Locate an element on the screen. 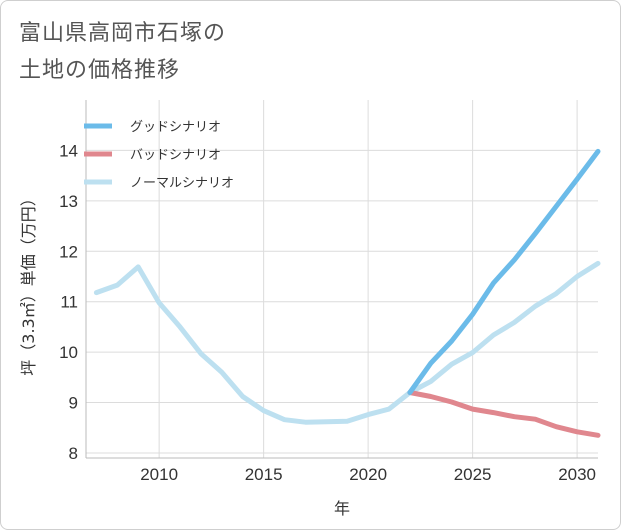  legend-label-normal: ノーマルシナリオ is located at coordinates (182, 183).